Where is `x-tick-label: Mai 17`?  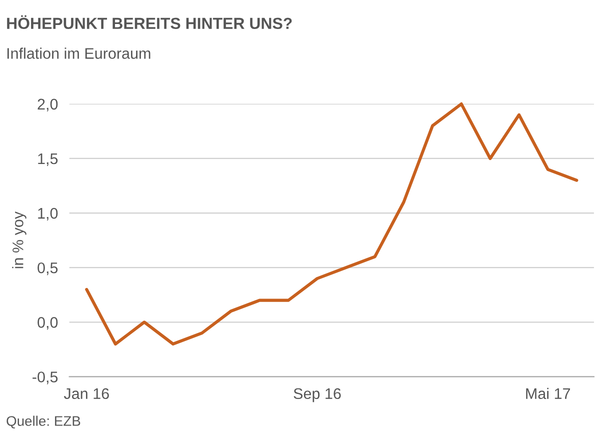
x-tick-label: Mai 17 is located at coordinates (548, 394).